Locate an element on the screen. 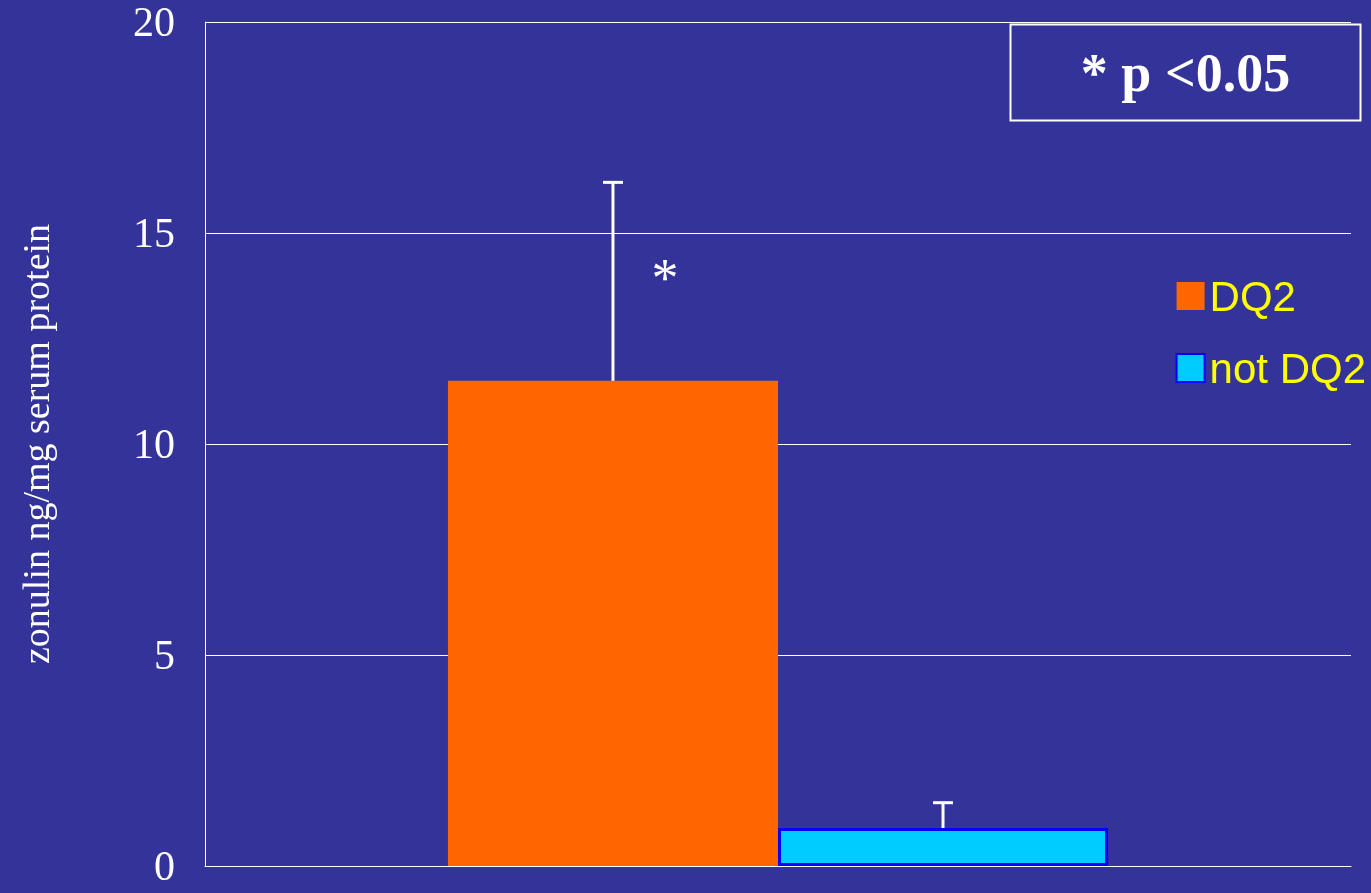  annotation: * p <0.05 is located at coordinates (1185, 72).